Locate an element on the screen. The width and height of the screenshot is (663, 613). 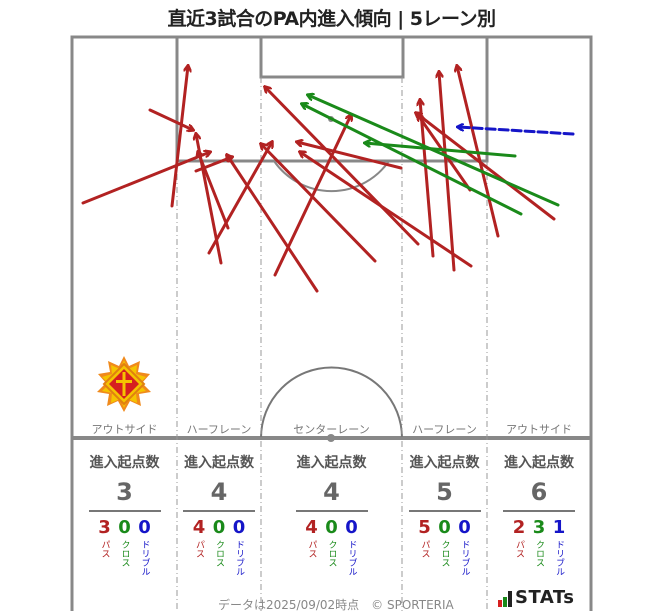
lane-stats-halfspace-left: 進入起点数 4 4 パス 0 クロス 0 ドリブル is located at coordinates (219, 514).